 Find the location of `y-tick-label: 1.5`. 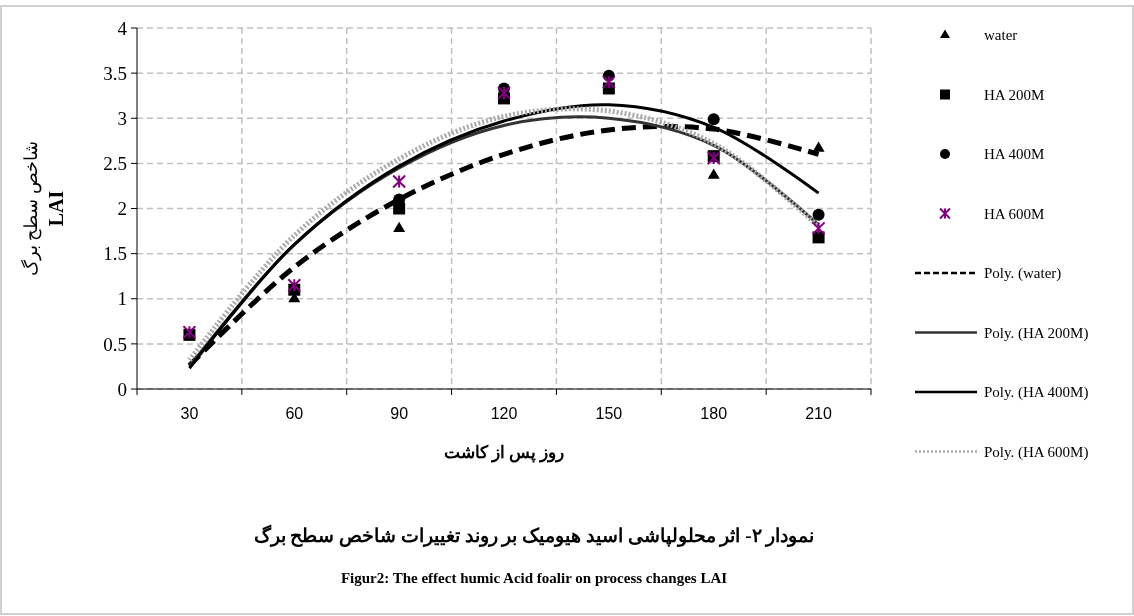

y-tick-label: 1.5 is located at coordinates (115, 254).